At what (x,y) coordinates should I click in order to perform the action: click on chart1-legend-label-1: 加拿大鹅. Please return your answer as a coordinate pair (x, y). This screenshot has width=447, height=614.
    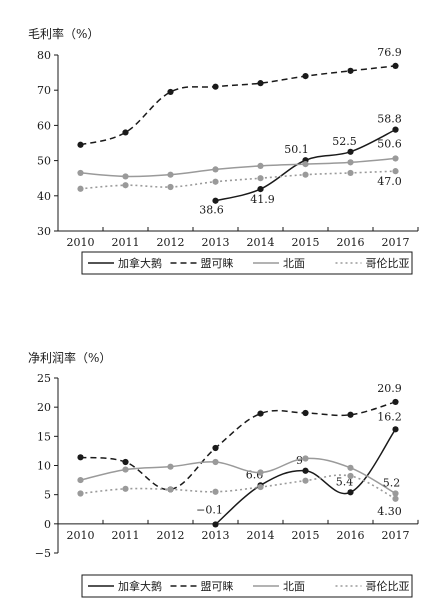
    Looking at the image, I should click on (140, 263).